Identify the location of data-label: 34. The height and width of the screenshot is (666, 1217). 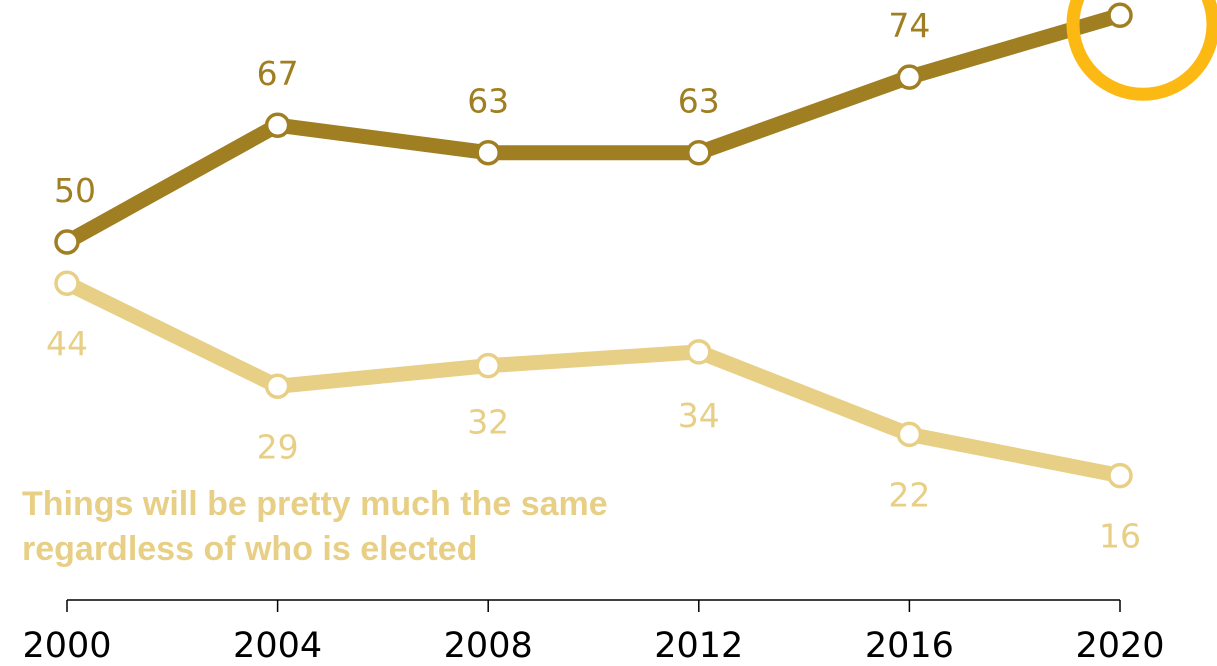
(699, 415).